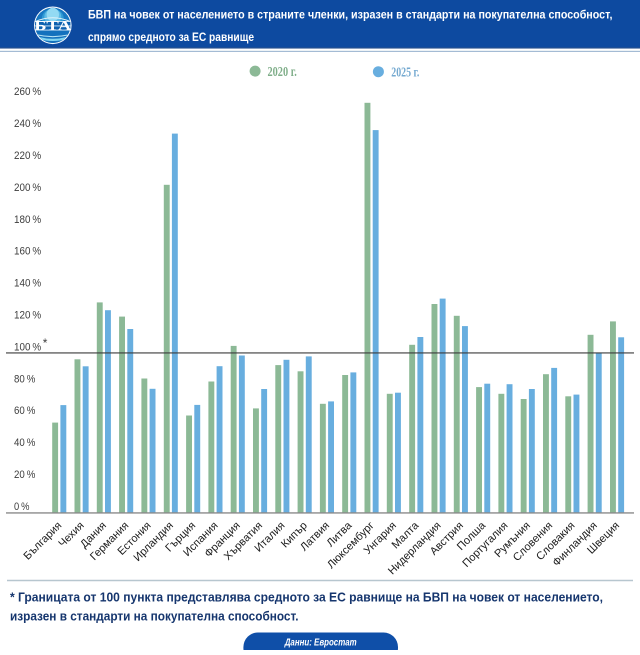 The image size is (640, 655). What do you see at coordinates (24, 443) in the screenshot?
I see `svg-text: 40 %` at bounding box center [24, 443].